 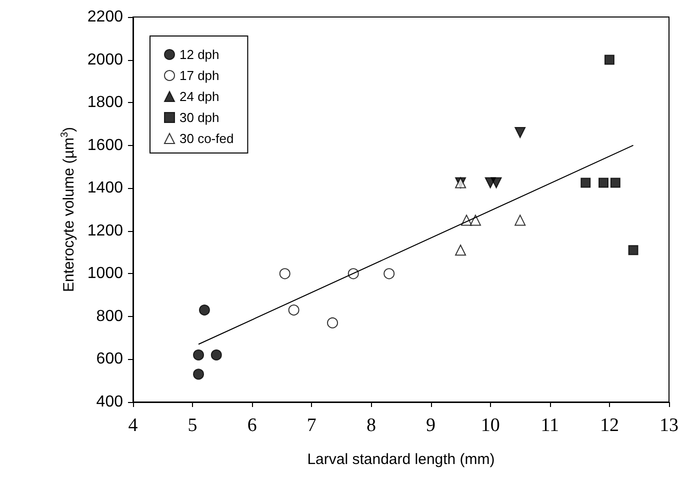 I want to click on x-tick-label: 4, so click(x=133, y=425).